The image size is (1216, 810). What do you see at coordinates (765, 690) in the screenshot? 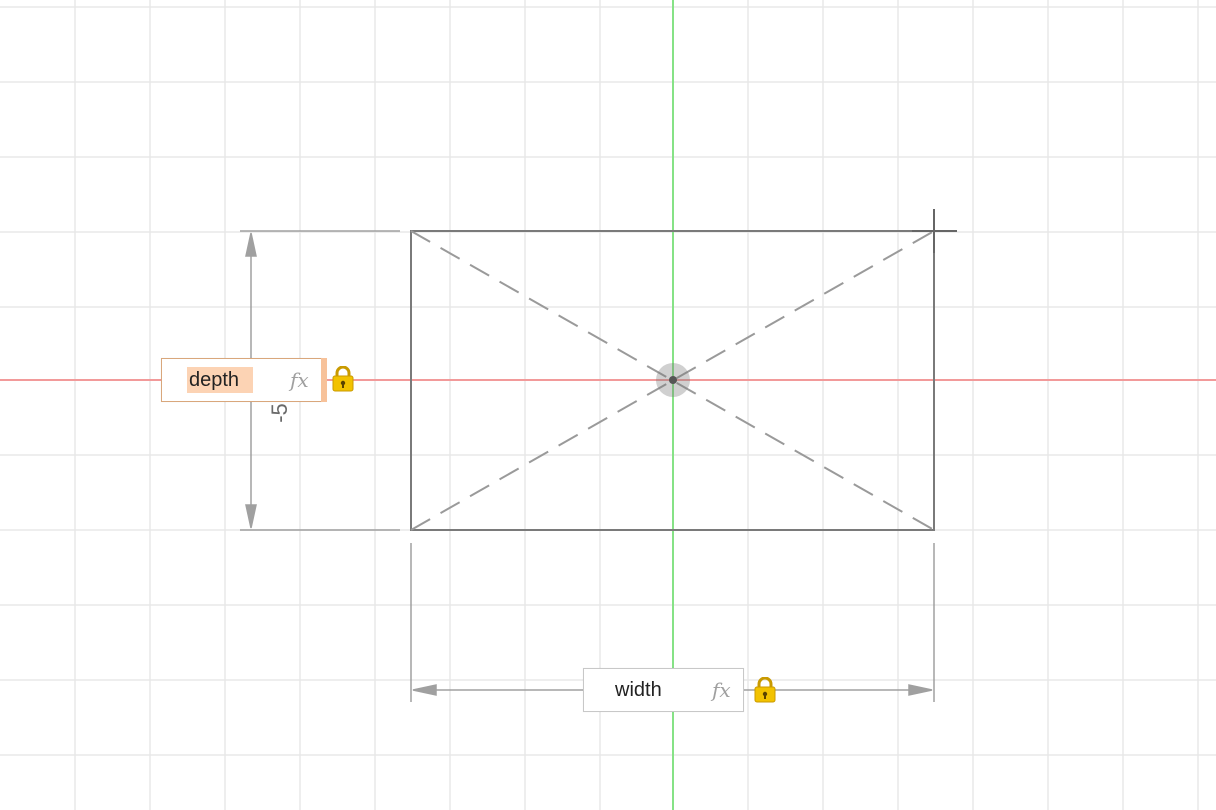
I see `width-lock-icon` at bounding box center [765, 690].